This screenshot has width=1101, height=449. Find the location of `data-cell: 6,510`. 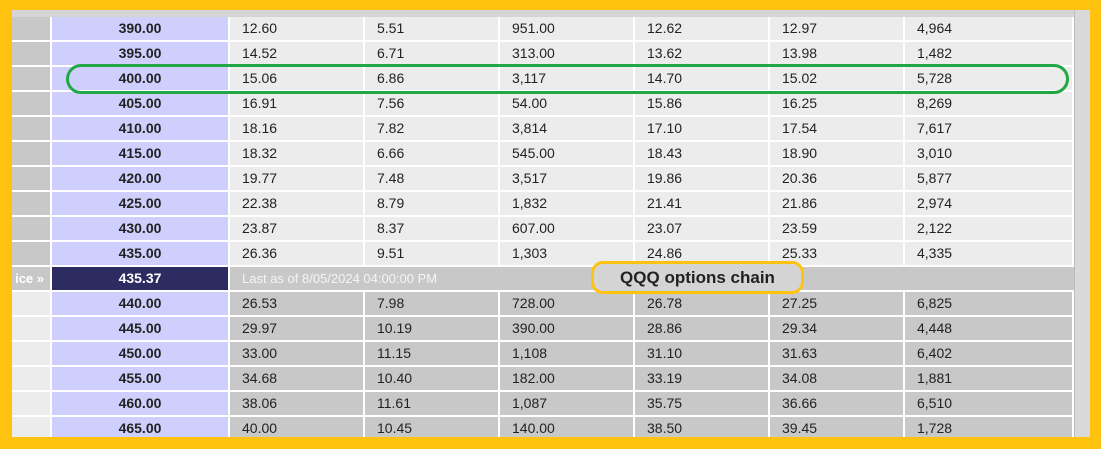

data-cell: 6,510 is located at coordinates (989, 404).